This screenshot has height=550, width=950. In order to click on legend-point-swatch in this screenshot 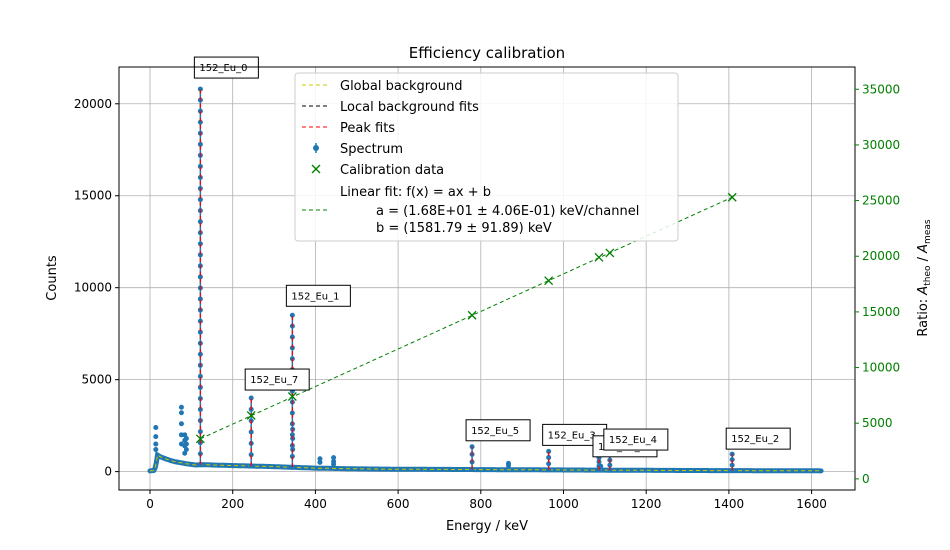, I will do `click(316, 148)`.